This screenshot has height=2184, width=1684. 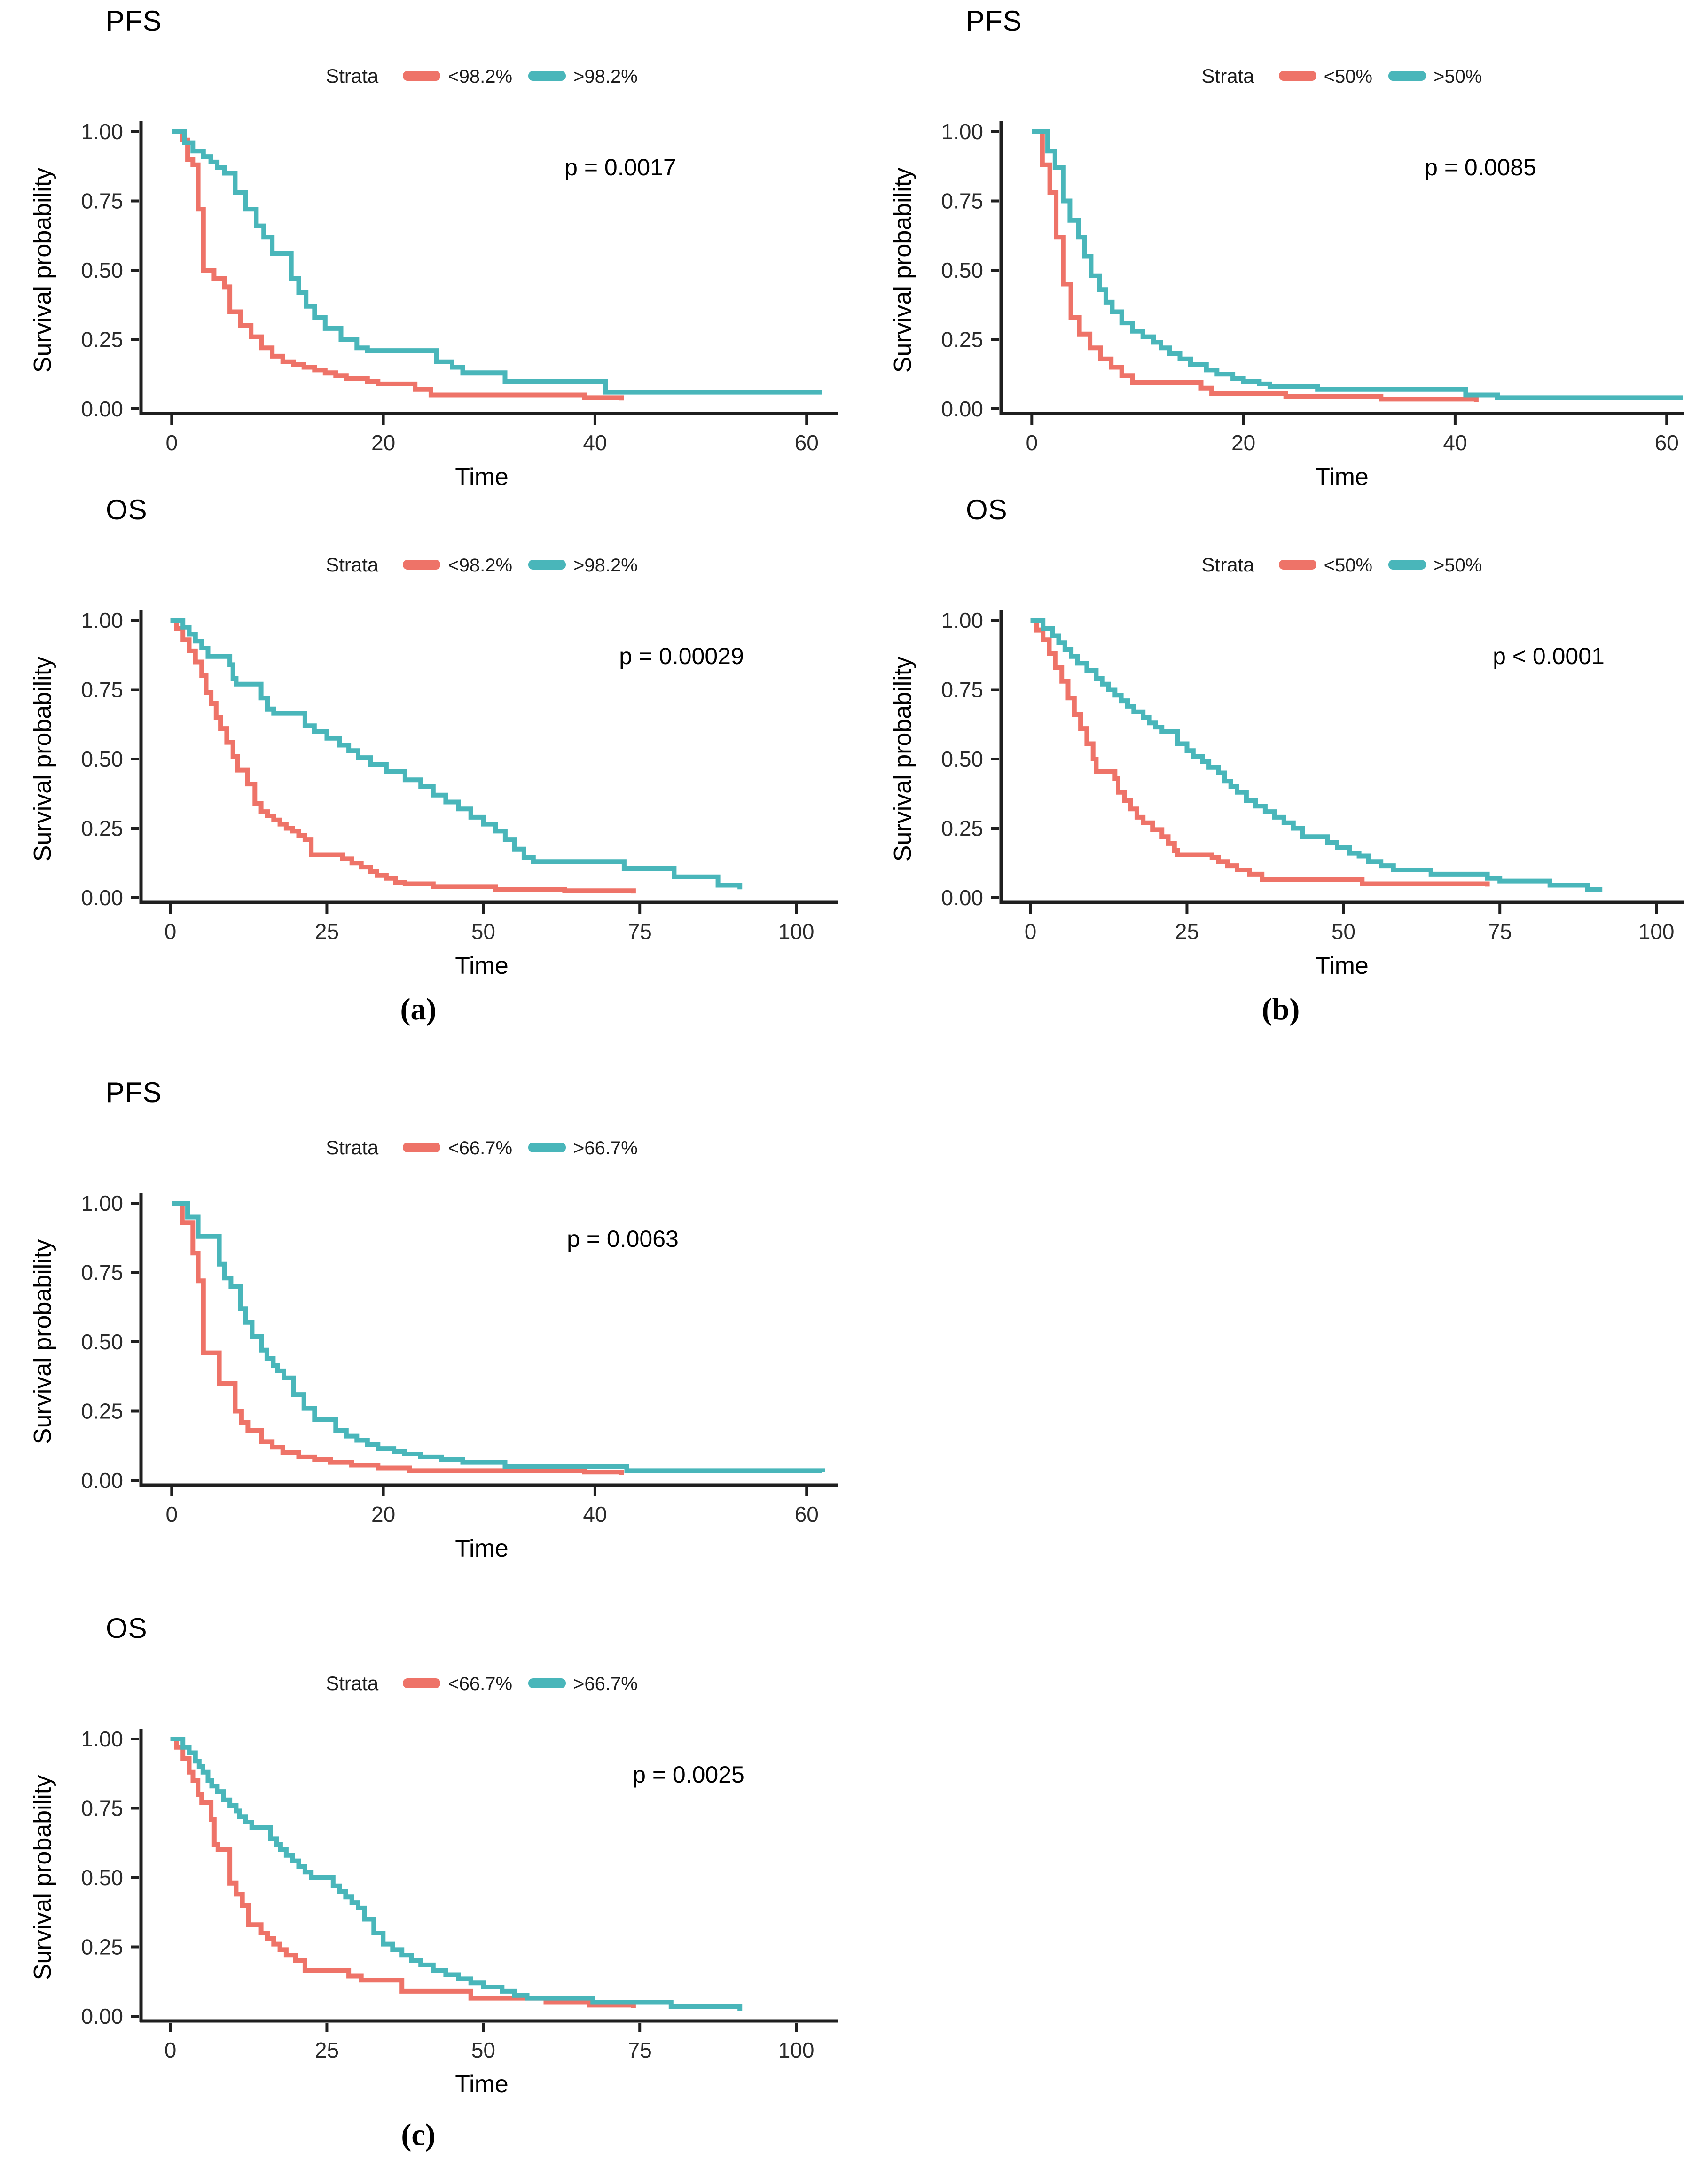 I want to click on legend-entry: <66.7%, so click(x=450, y=1683).